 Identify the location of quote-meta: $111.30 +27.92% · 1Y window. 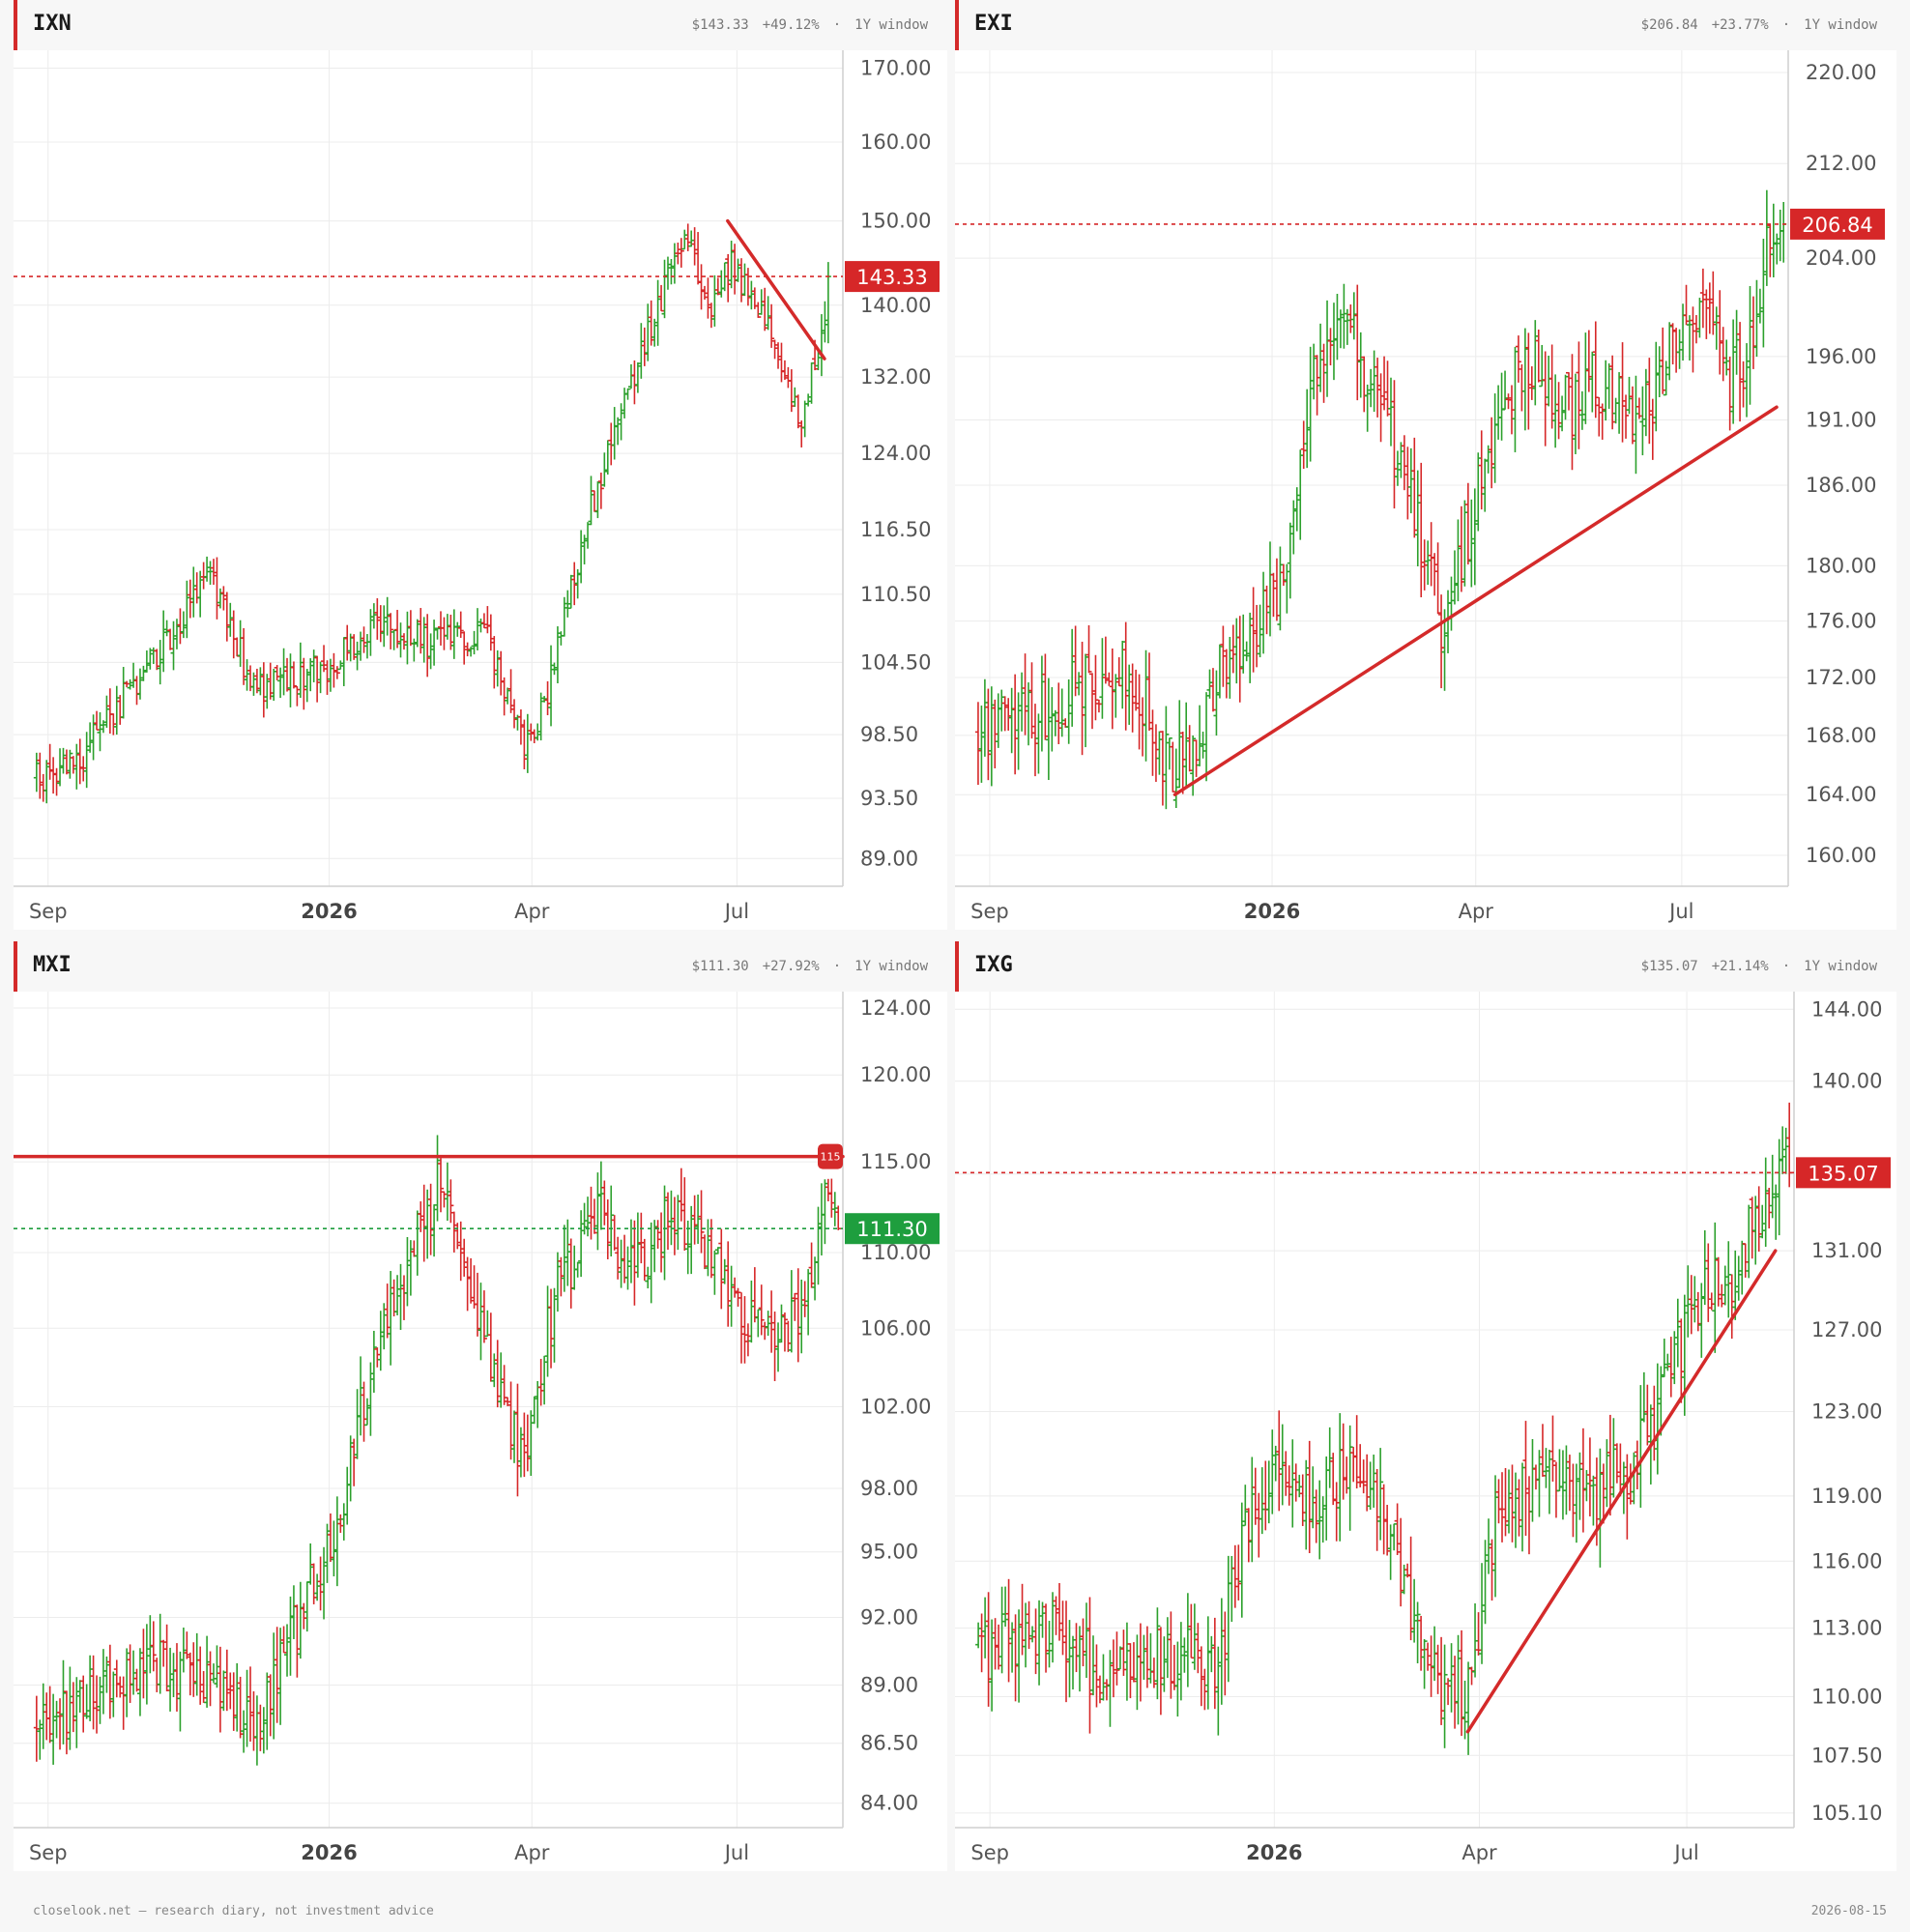
(803, 966).